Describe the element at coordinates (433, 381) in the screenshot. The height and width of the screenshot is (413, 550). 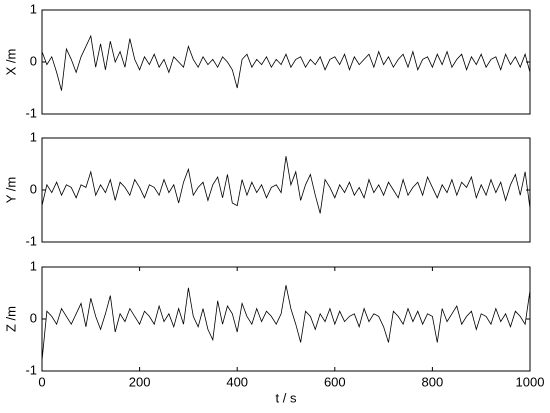
I see `x-tick-label: 800` at that location.